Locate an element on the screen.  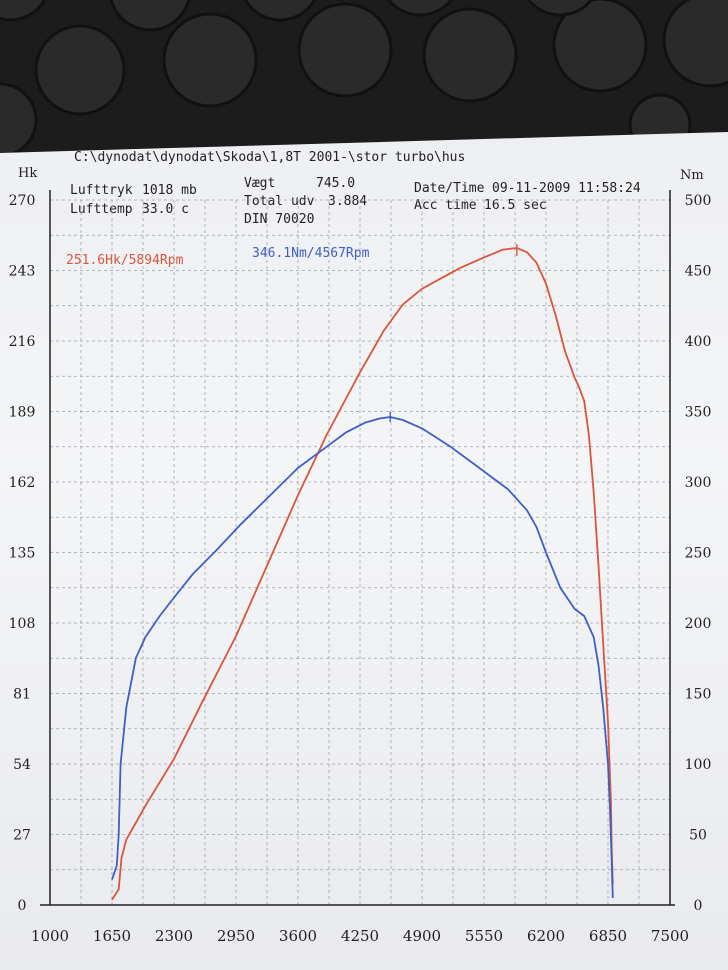
right-tick-label: 400 is located at coordinates (698, 342).